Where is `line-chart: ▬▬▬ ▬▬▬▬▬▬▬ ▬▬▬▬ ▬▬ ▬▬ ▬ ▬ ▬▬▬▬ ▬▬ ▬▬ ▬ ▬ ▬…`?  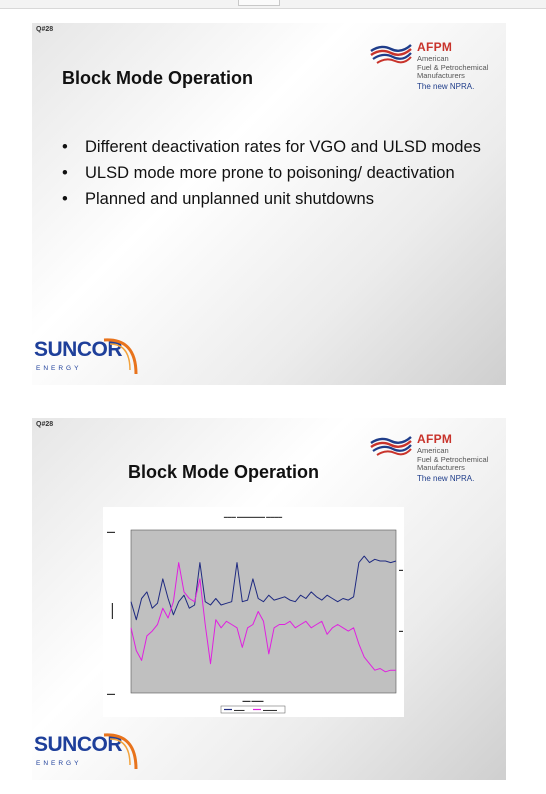
line-chart: ▬▬▬ ▬▬▬▬▬▬▬ ▬▬▬▬ ▬▬ ▬▬ ▬ ▬ ▬▬▬▬ ▬▬ ▬▬ ▬ ▬ ▬… is located at coordinates (253, 612).